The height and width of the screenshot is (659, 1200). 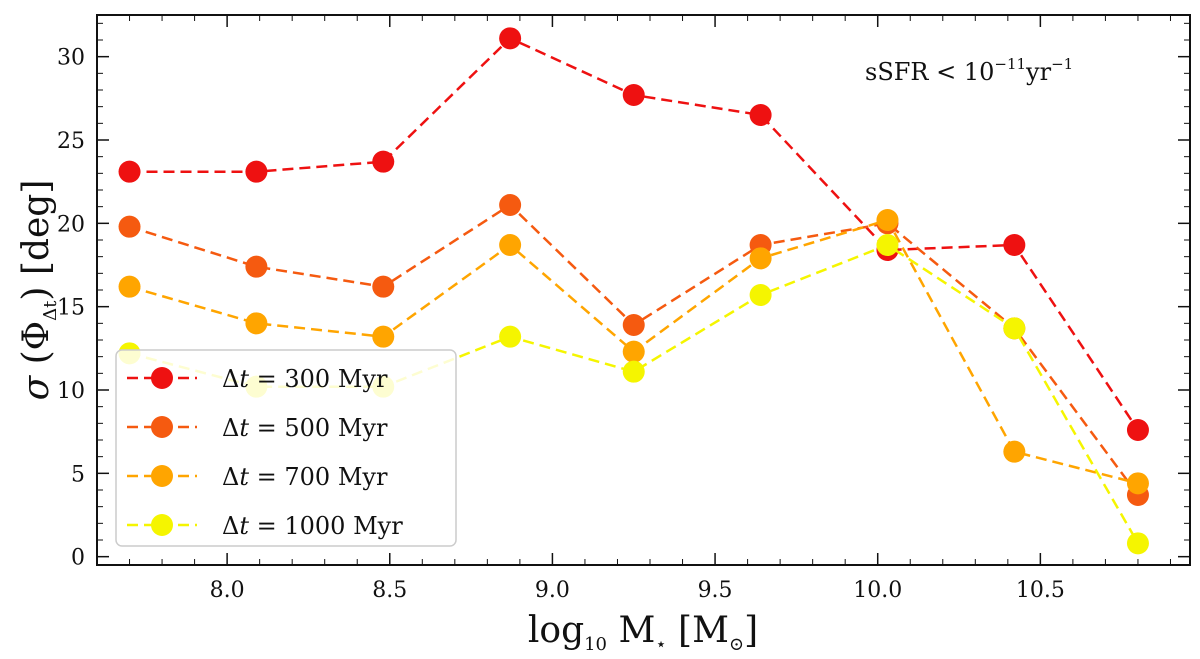 I want to click on x-axis-title-m: M, so click(x=631, y=630).